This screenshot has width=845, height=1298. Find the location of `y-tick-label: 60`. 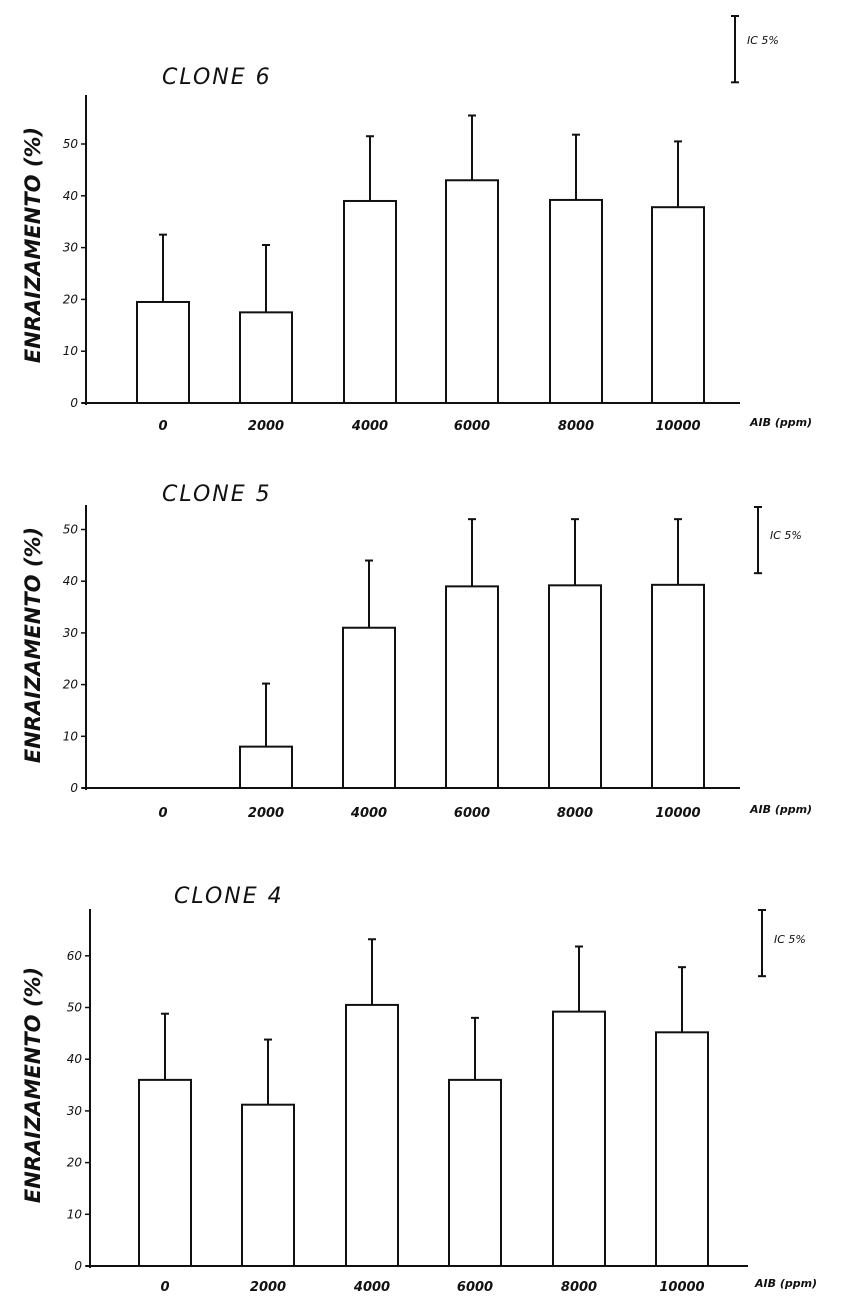

y-tick-label: 60 is located at coordinates (75, 956).